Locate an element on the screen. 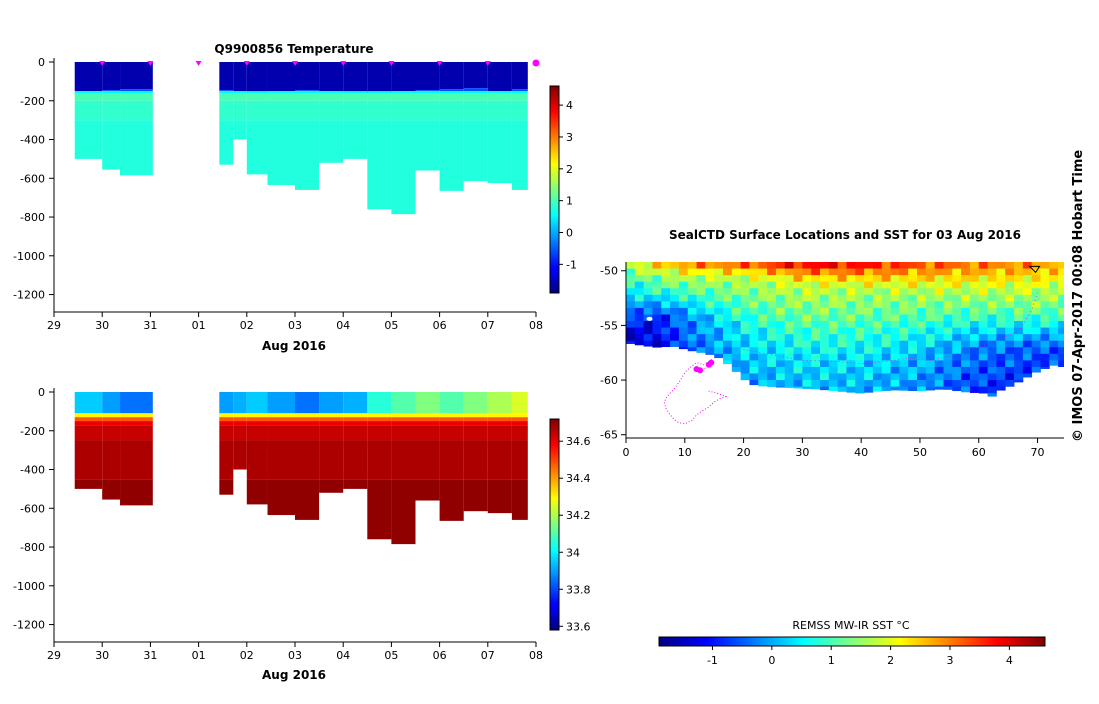 This screenshot has height=704, width=1099. salinity-cell-p8-l5 is located at coordinates (331, 460).